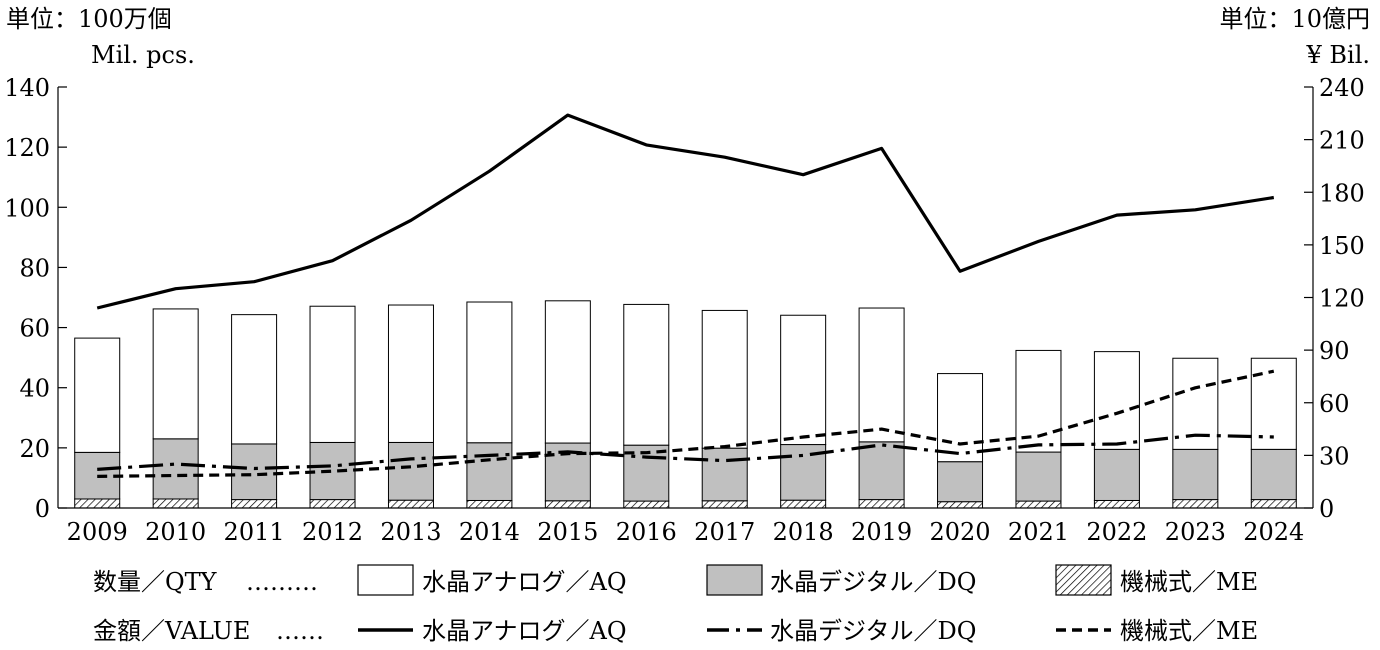 Image resolution: width=1380 pixels, height=650 pixels. What do you see at coordinates (175, 503) in the screenshot?
I see `bar-me-2010` at bounding box center [175, 503].